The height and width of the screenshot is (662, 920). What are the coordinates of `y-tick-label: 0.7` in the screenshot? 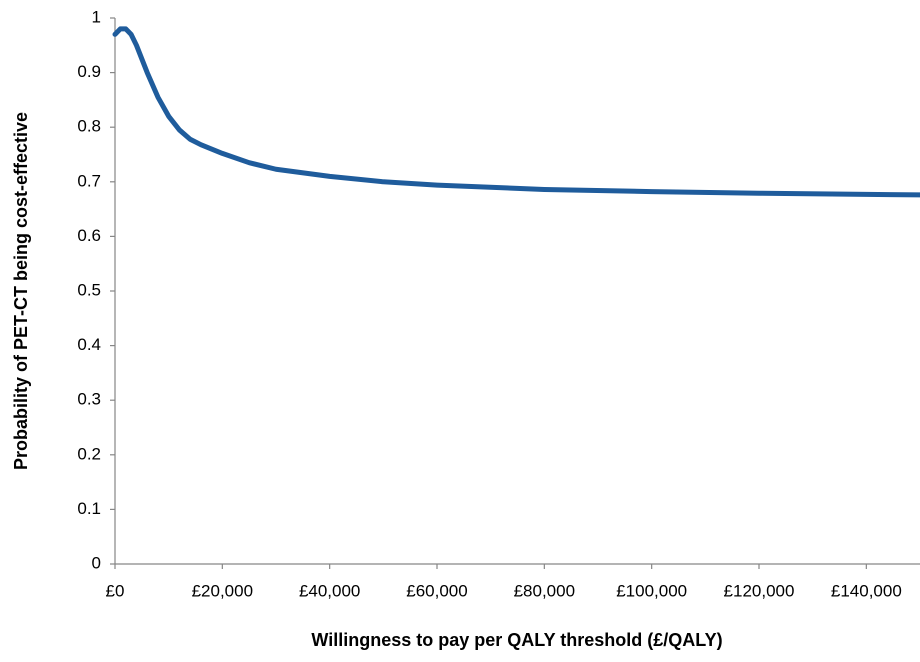 It's located at (89, 180).